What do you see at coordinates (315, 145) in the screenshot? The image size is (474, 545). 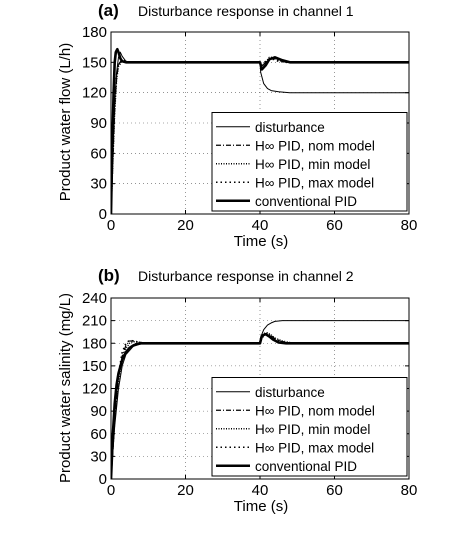 I see `panel-a-legend-label-1: H∞ PID, nom model` at bounding box center [315, 145].